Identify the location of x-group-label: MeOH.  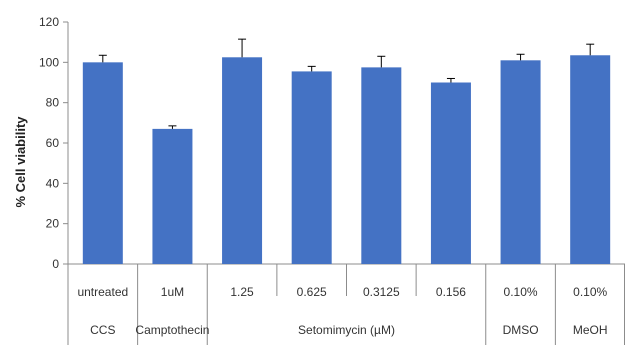
(590, 330).